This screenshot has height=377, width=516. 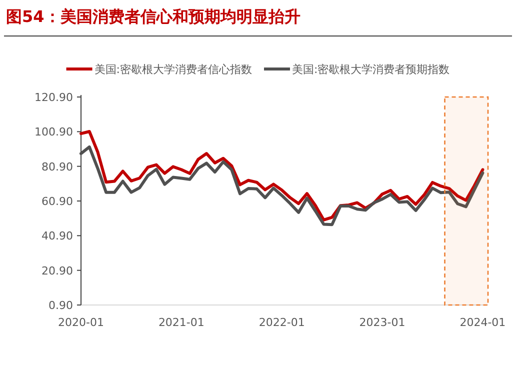 I want to click on y-tick-label: 80.90, so click(x=57, y=167).